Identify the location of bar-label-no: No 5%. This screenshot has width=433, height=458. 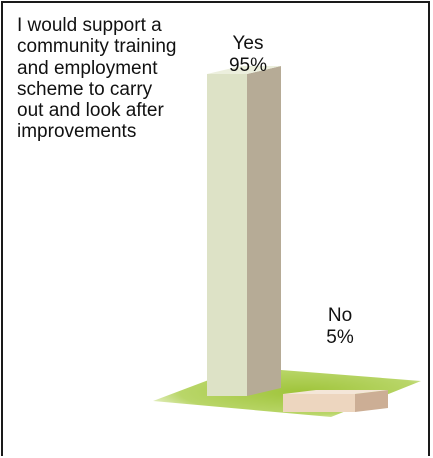
(340, 327).